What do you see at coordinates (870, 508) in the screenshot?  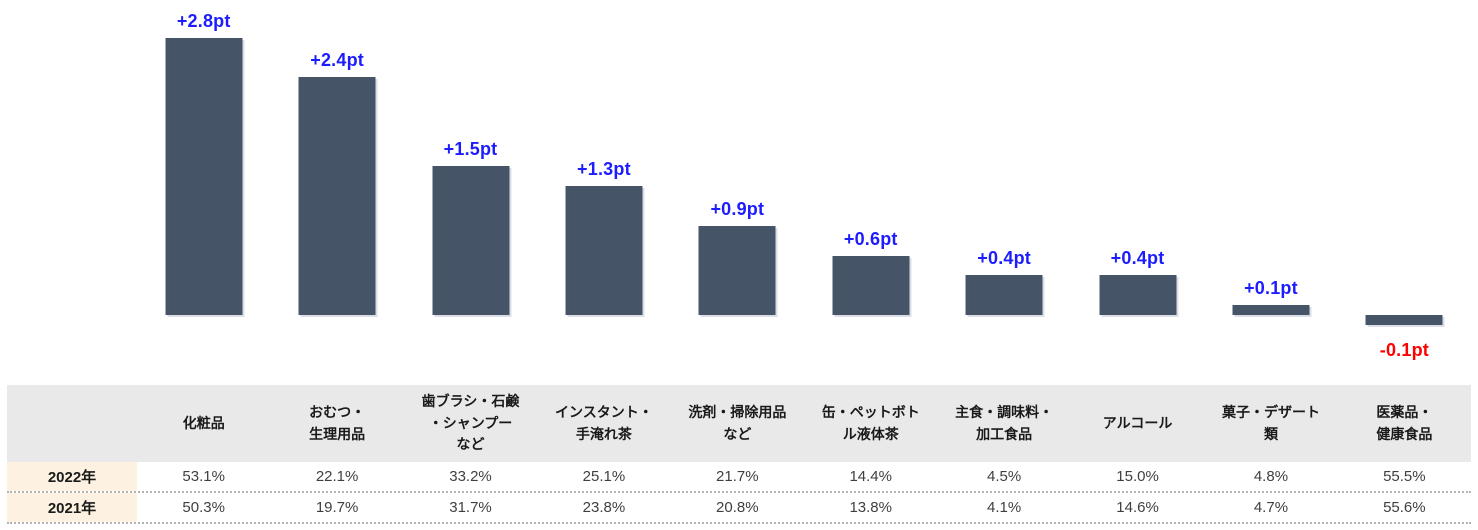 I see `table-cell: 13.8%` at bounding box center [870, 508].